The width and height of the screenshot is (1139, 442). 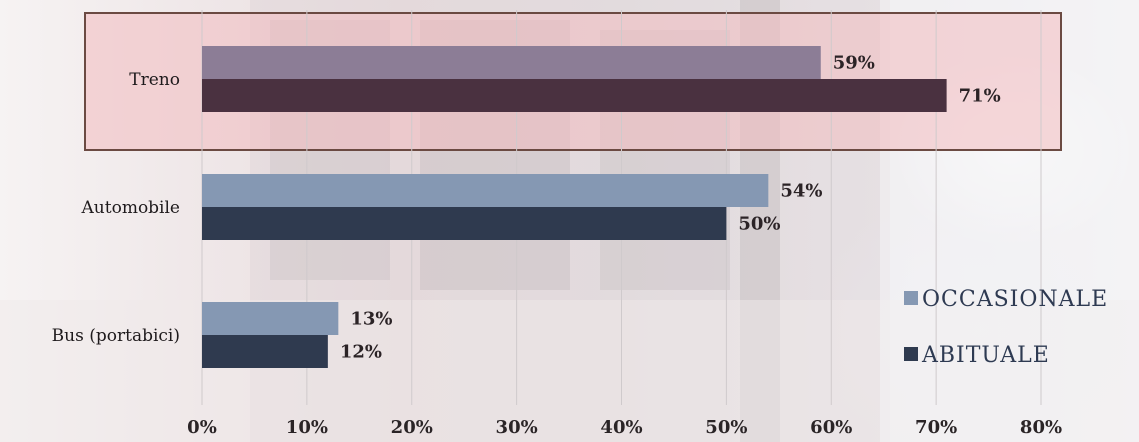 I want to click on legend-label-abituale: ABITUALE, so click(x=985, y=355).